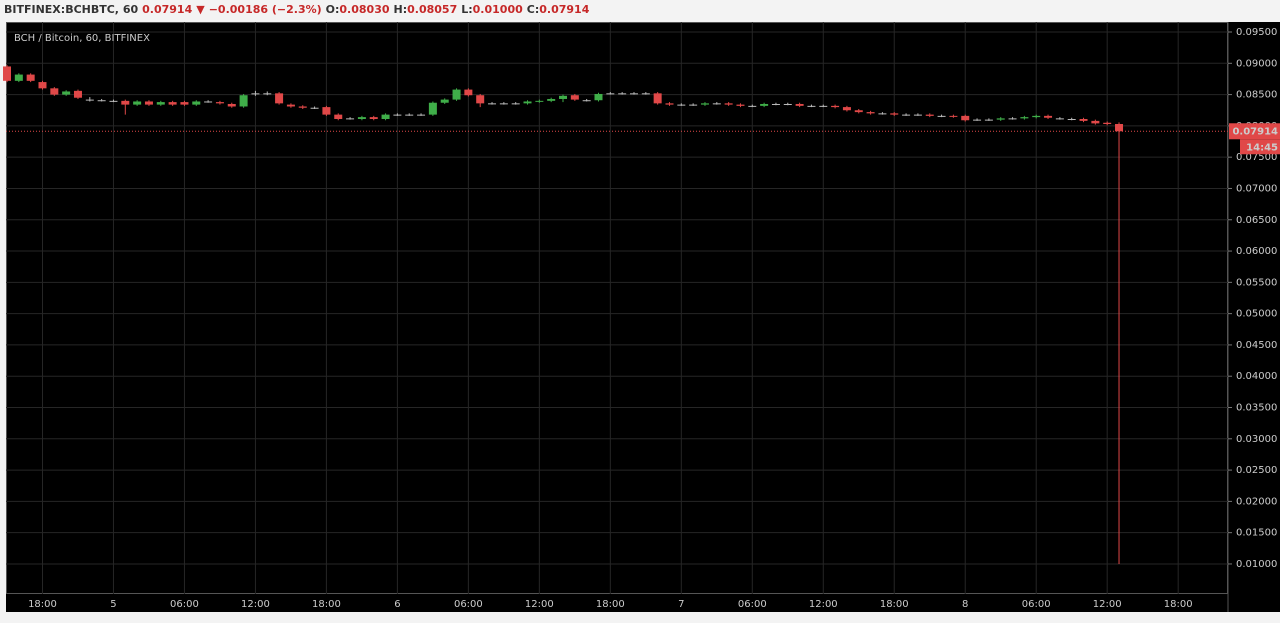  Describe the element at coordinates (432, 9) in the screenshot. I see `high-value: 0.08057` at that location.